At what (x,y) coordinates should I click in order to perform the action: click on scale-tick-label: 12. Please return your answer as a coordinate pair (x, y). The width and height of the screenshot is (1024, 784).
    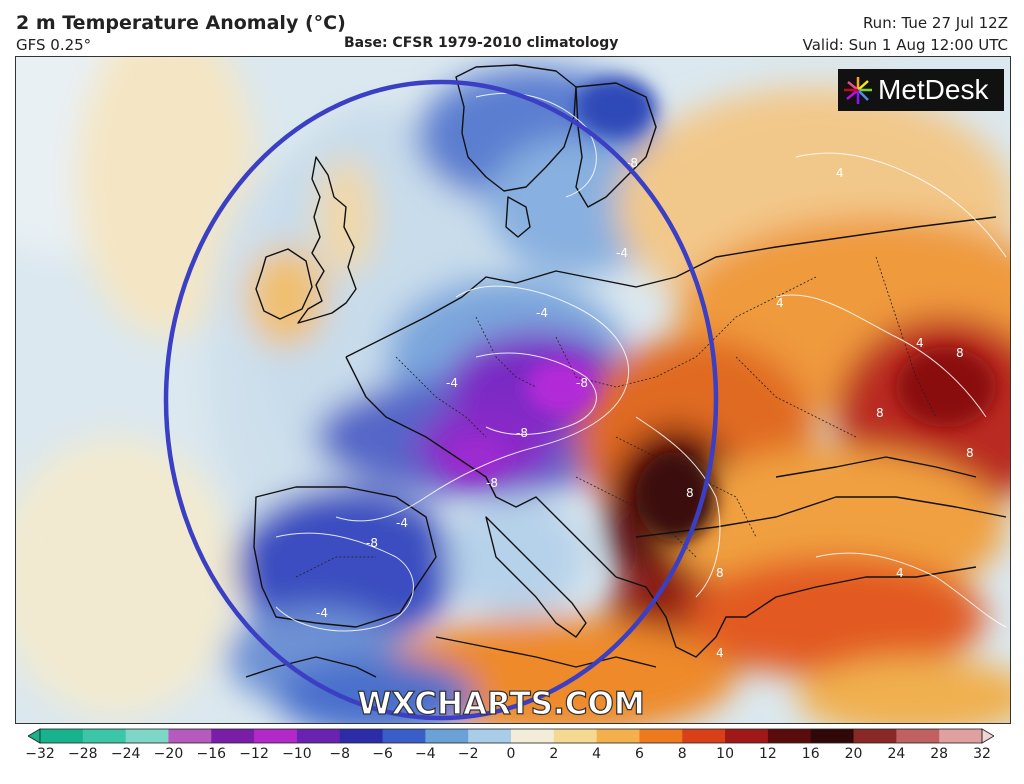
    Looking at the image, I should click on (767, 754).